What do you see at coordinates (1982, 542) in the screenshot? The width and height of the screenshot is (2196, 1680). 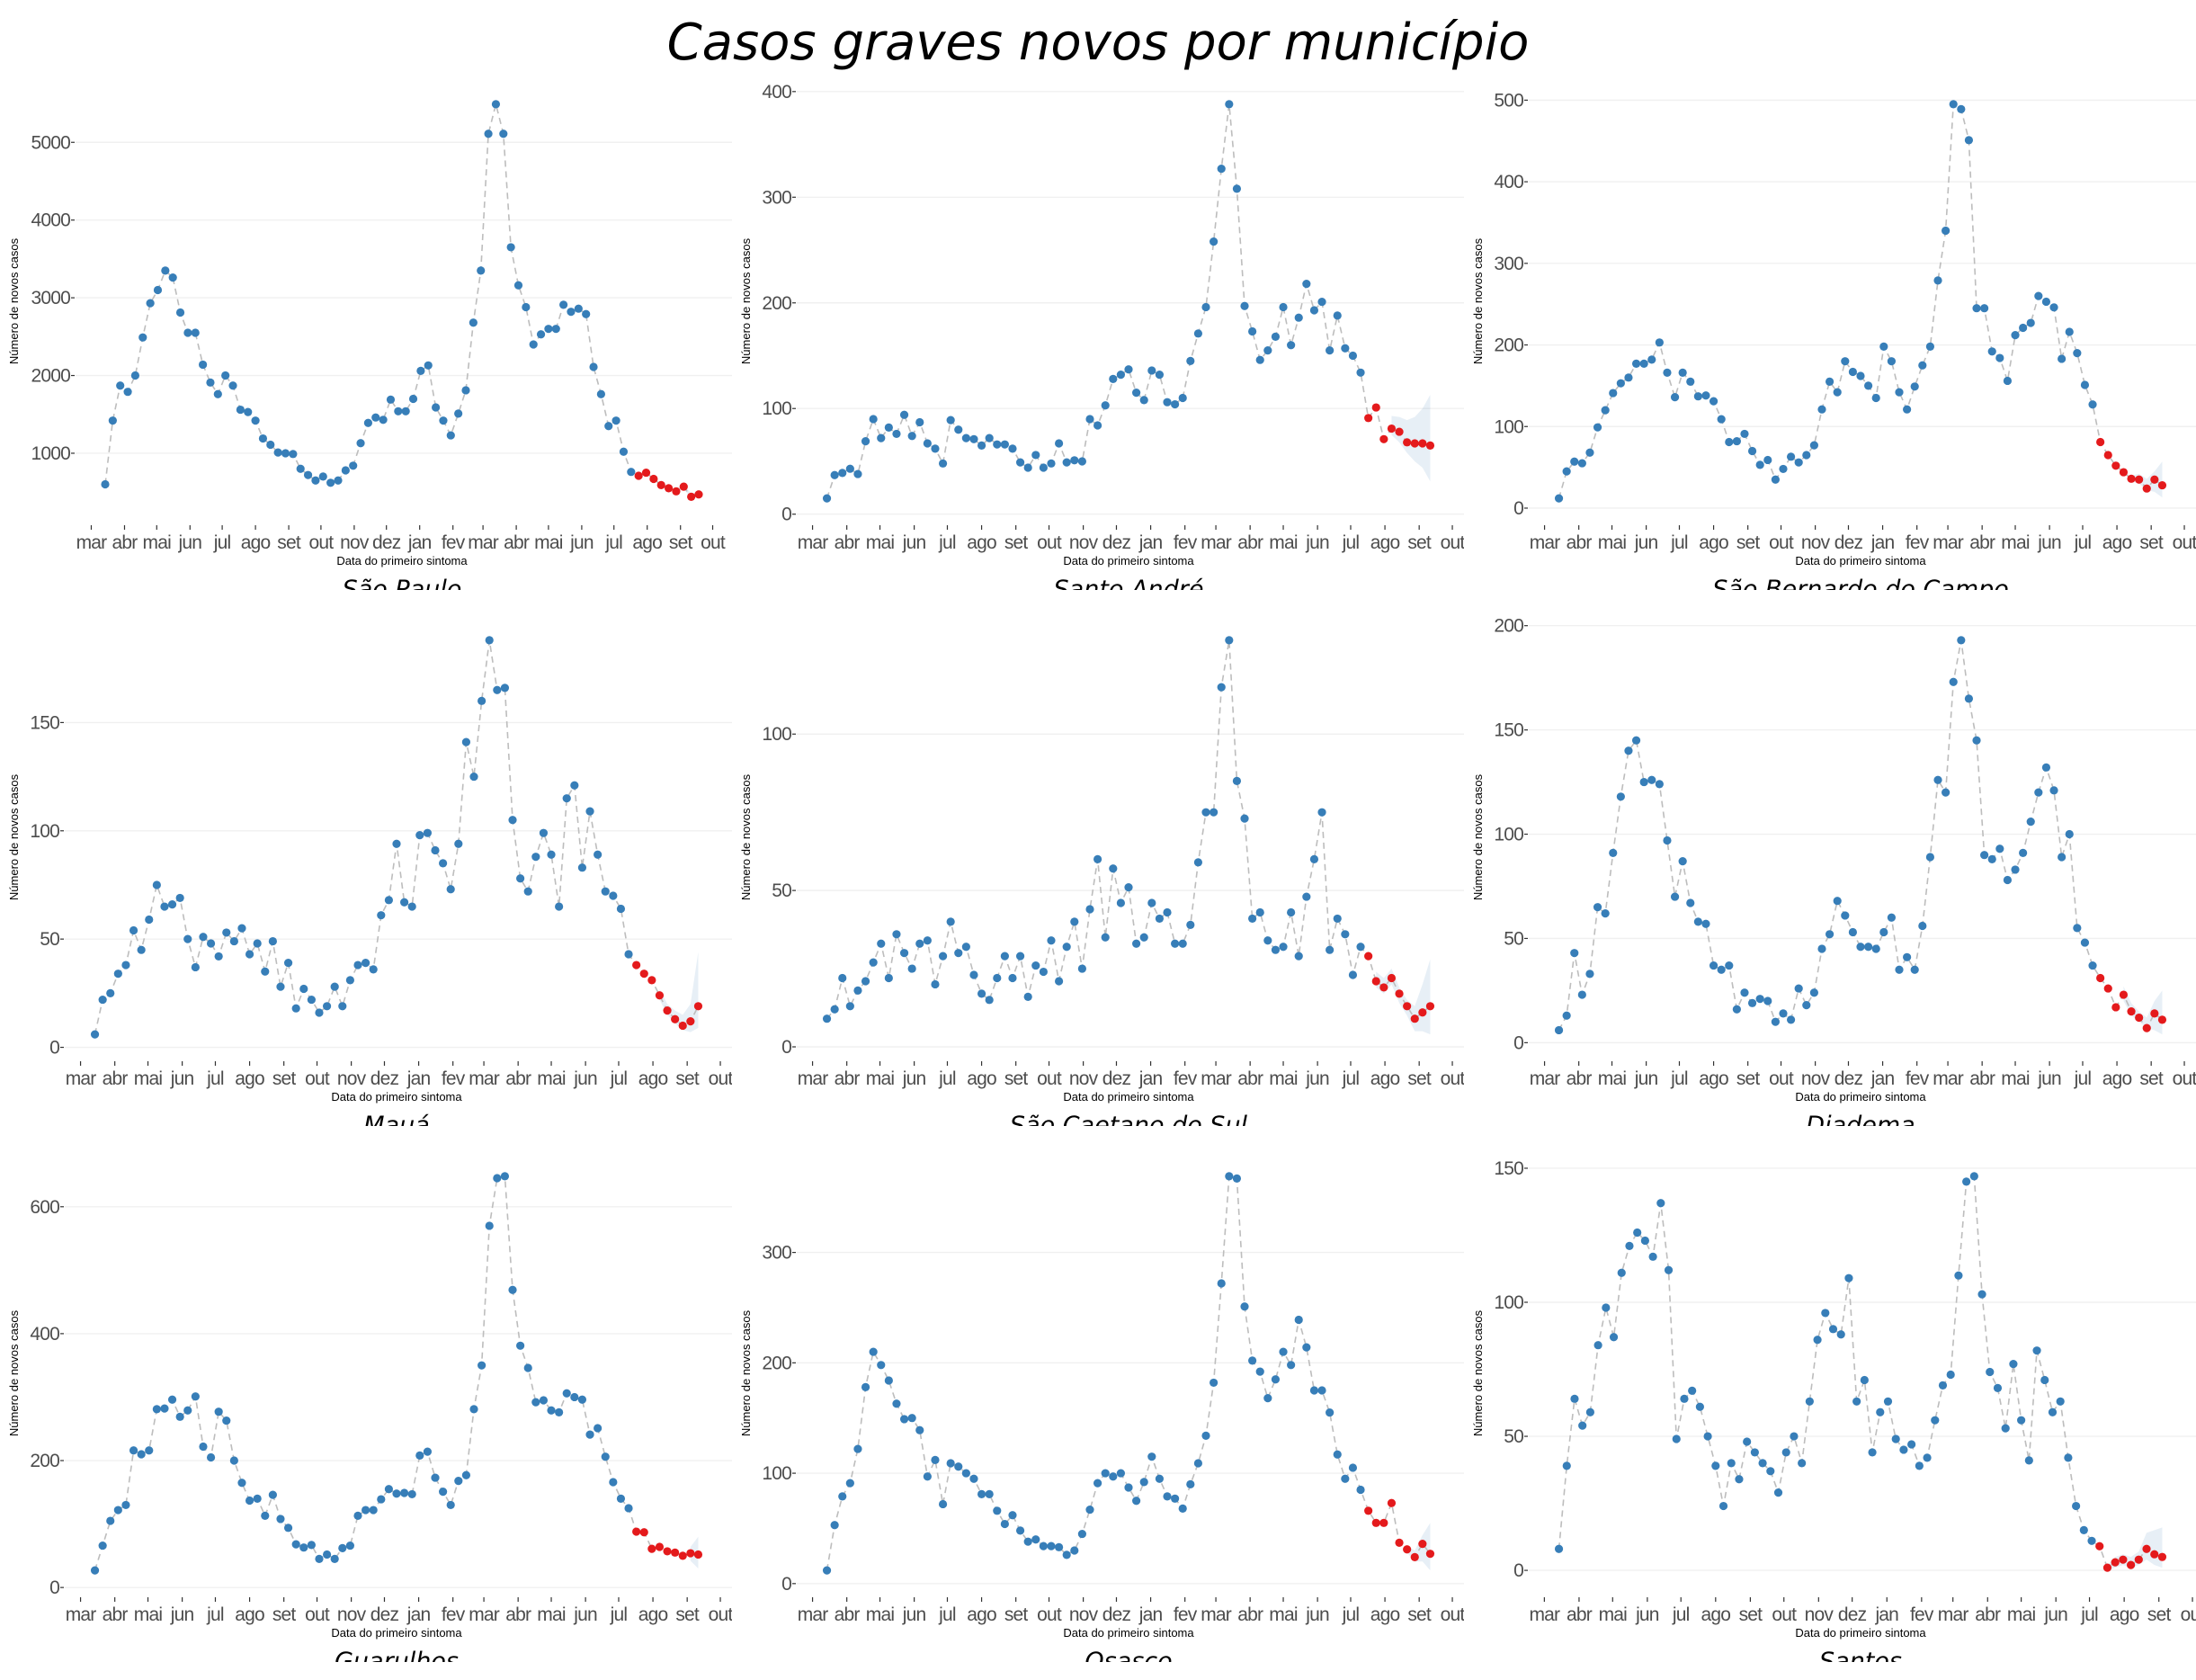 I see `x-tick-label: abr` at bounding box center [1982, 542].